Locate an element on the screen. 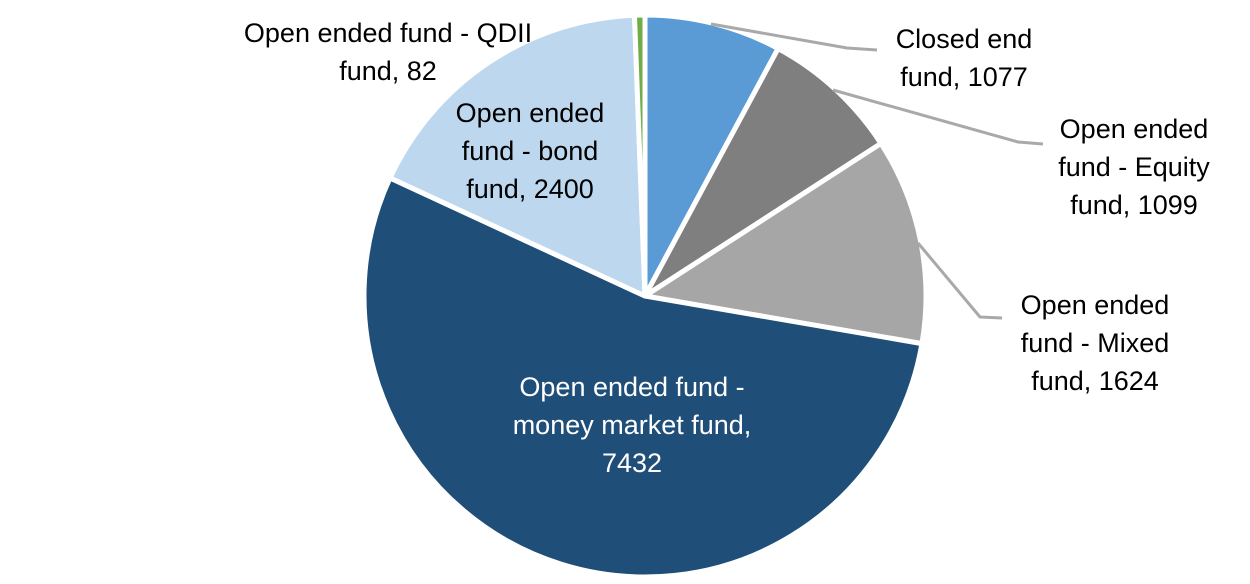 The height and width of the screenshot is (584, 1250). label-mixed-fund: Open ended fund - Mixed fund, 1624 is located at coordinates (1095, 343).